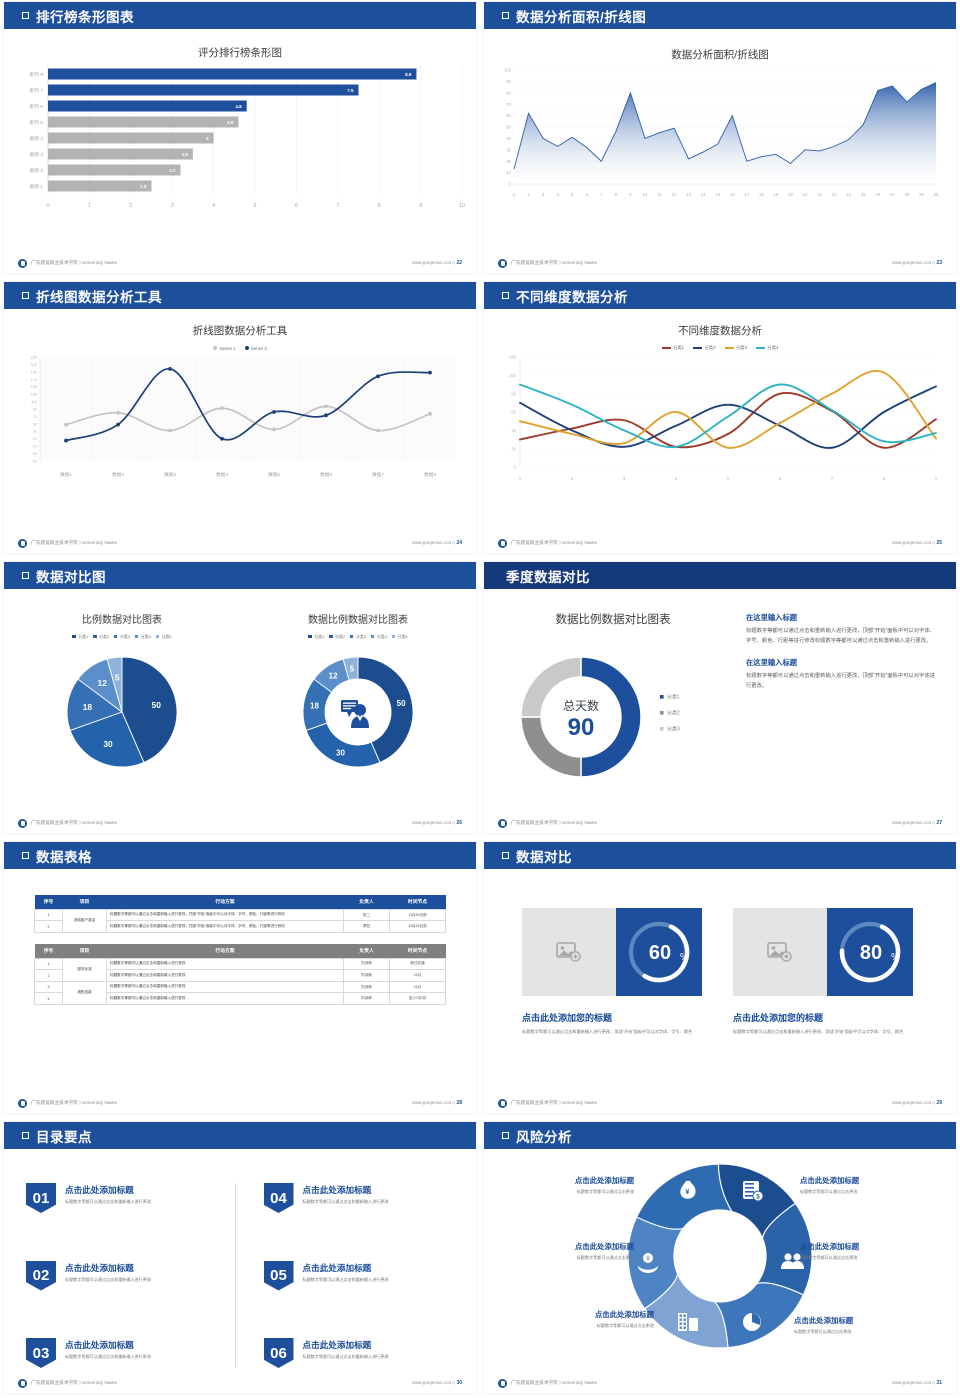  Describe the element at coordinates (240, 575) in the screenshot. I see `slide-header: 数据对比图` at that location.